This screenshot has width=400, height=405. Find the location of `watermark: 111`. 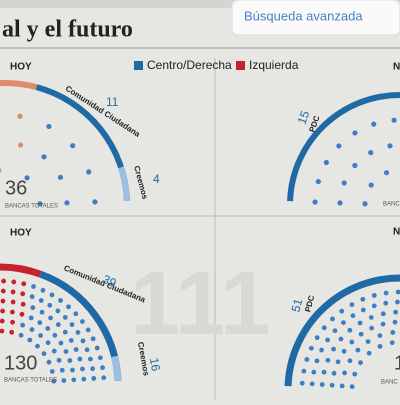

watermark: 111 is located at coordinates (200, 304).